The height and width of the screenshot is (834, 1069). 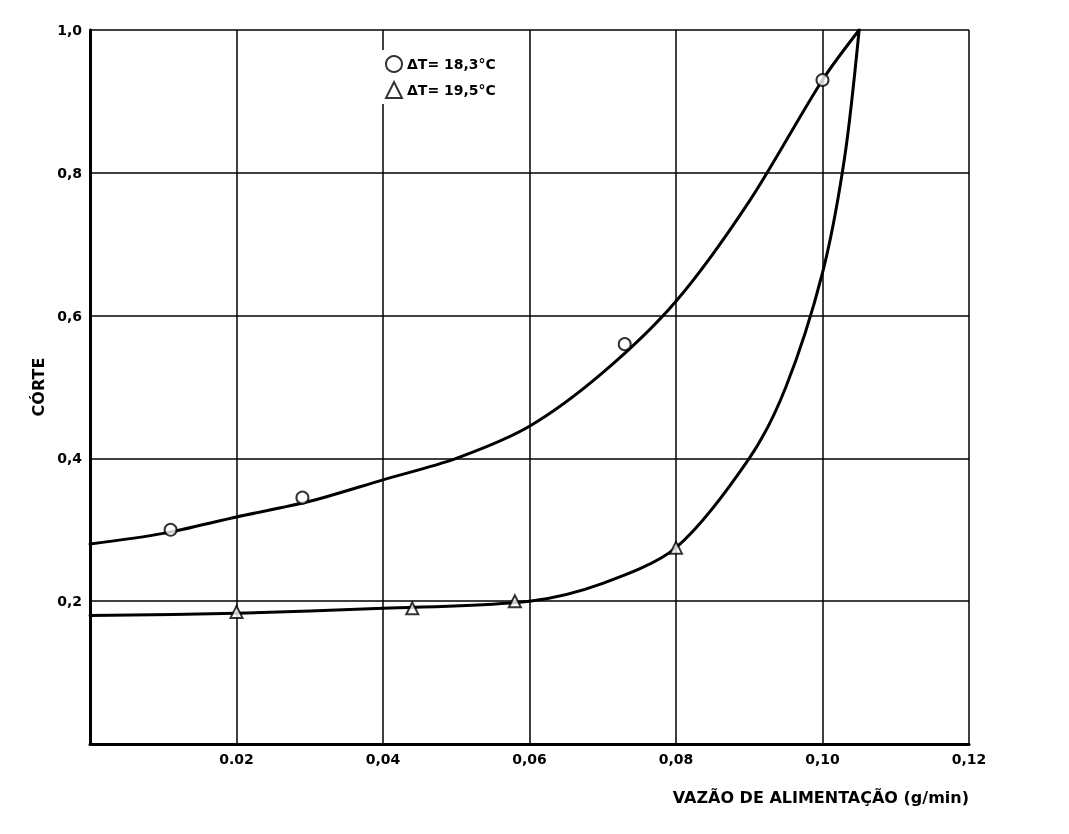 I want to click on x-tick-label: 0.02, so click(x=236, y=759).